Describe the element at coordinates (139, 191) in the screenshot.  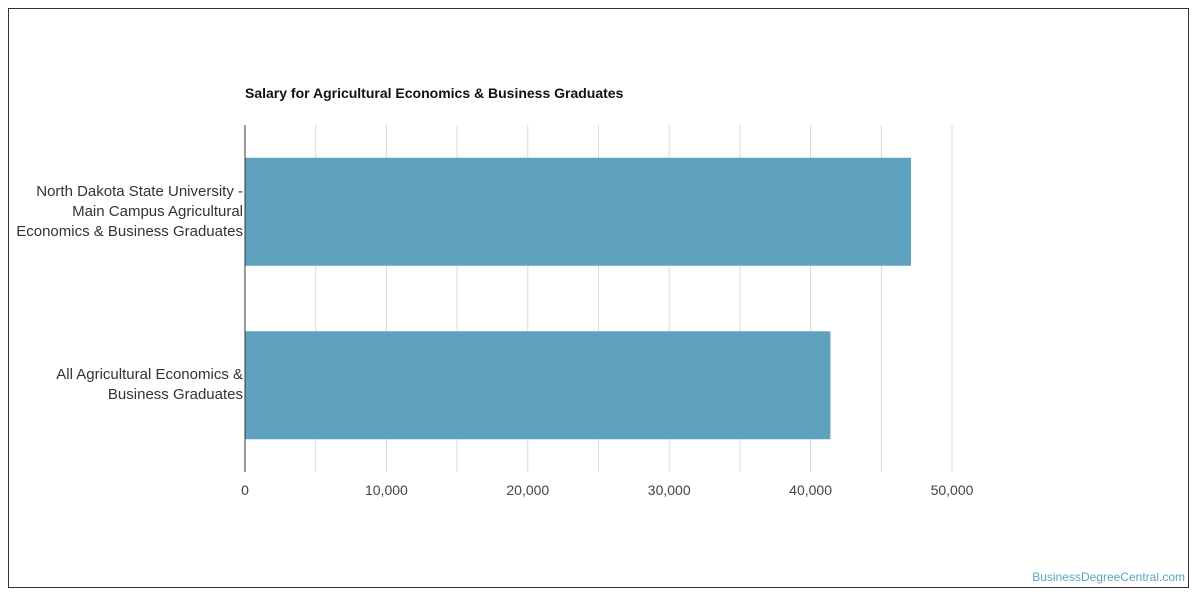
I see `category-label-line: North Dakota State University -` at that location.